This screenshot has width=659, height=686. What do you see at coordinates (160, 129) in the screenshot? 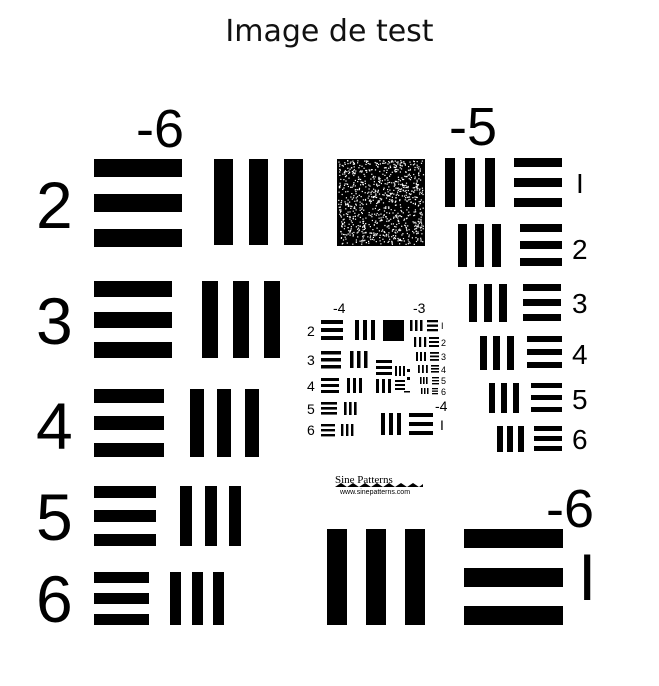
I see `group-label-neg6-left: -6` at bounding box center [160, 129].